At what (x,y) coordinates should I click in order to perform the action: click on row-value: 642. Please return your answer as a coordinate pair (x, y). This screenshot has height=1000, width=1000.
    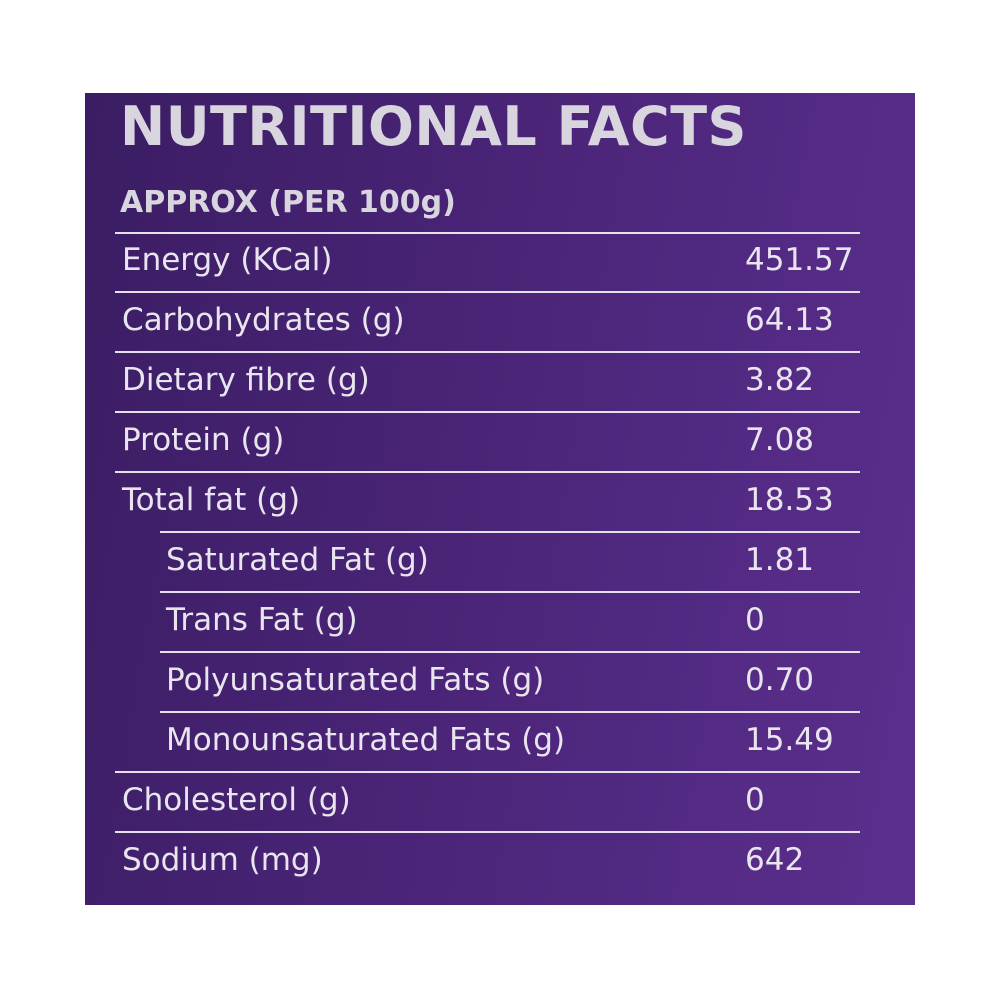
    Looking at the image, I should click on (775, 860).